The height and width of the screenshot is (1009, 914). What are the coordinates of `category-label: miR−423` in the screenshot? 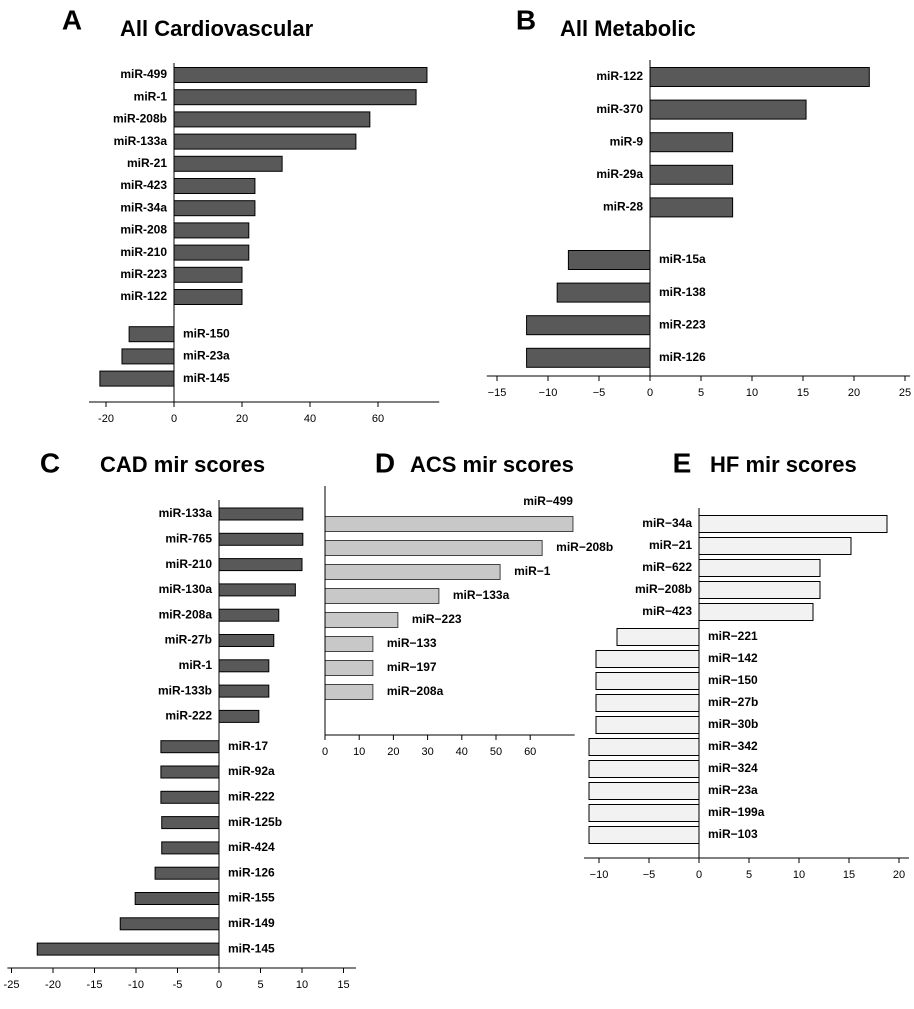 It's located at (667, 611).